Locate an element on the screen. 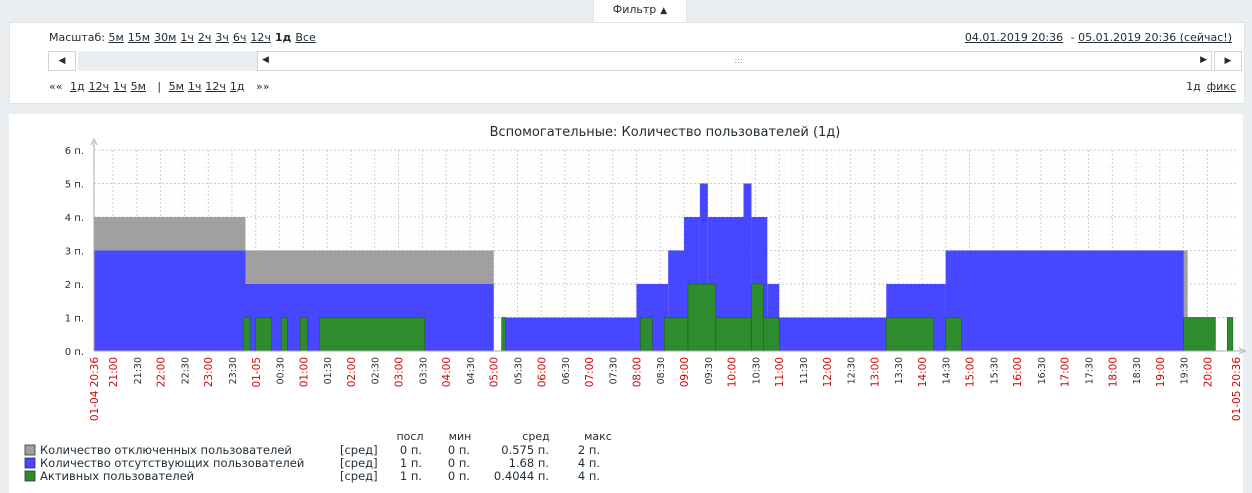  zoom-option-9: Все is located at coordinates (305, 37).